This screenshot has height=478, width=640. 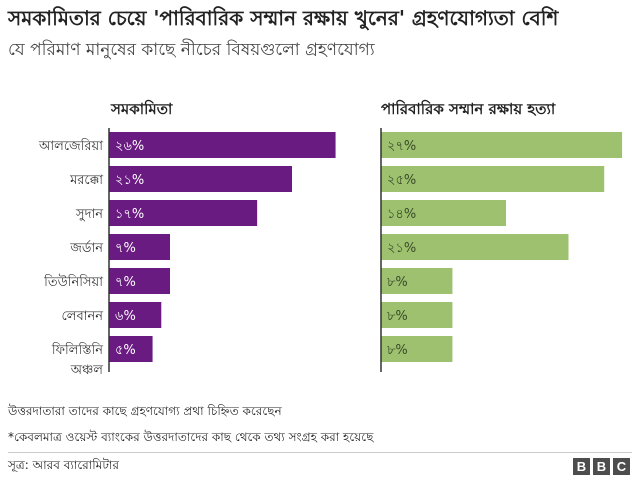 I want to click on category-label-2: মরক্কো, so click(x=86, y=180).